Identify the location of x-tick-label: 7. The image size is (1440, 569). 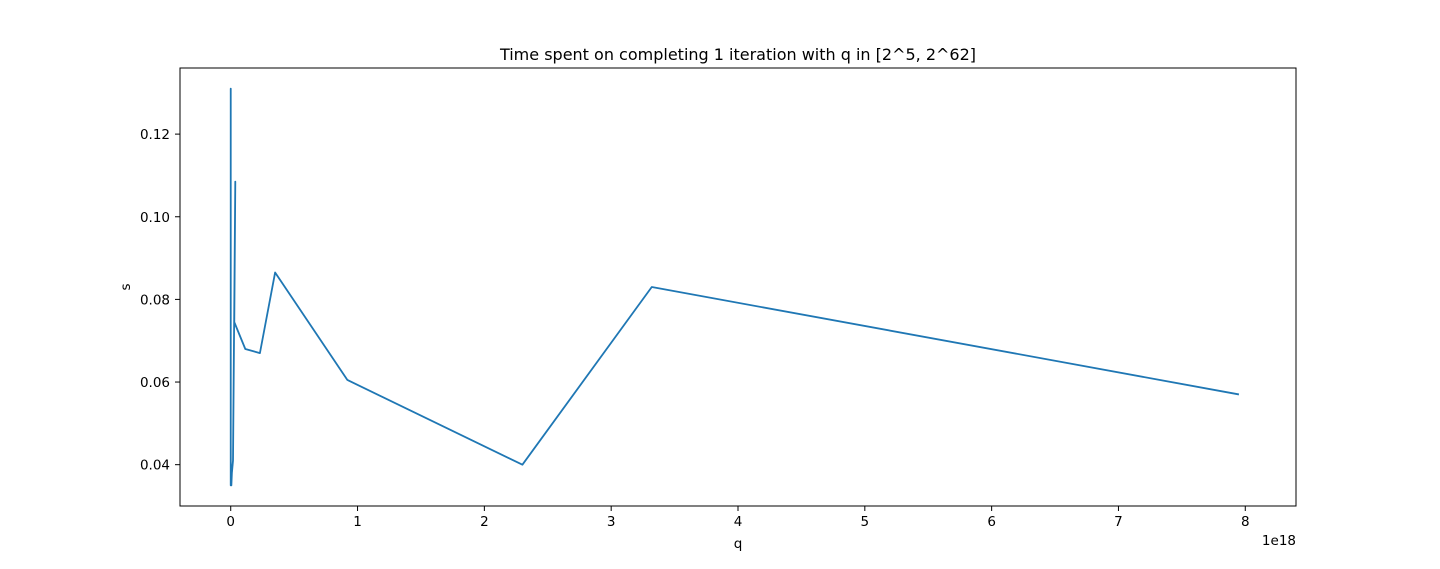
(1118, 522).